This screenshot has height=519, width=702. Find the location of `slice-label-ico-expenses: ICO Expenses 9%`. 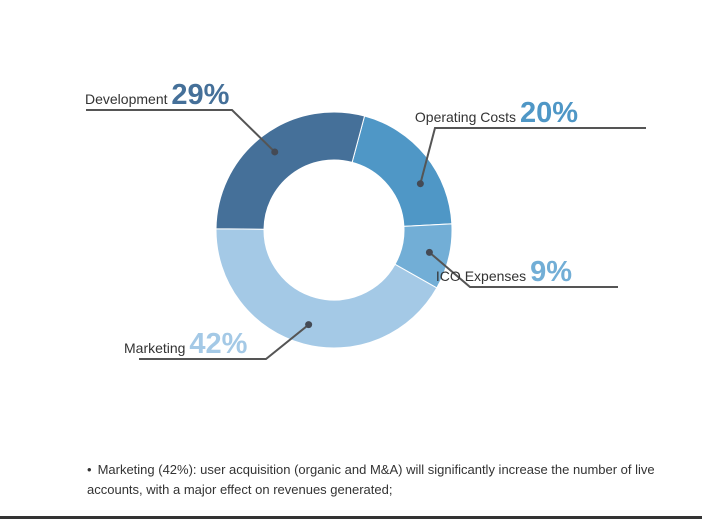

slice-label-ico-expenses: ICO Expenses 9% is located at coordinates (504, 272).